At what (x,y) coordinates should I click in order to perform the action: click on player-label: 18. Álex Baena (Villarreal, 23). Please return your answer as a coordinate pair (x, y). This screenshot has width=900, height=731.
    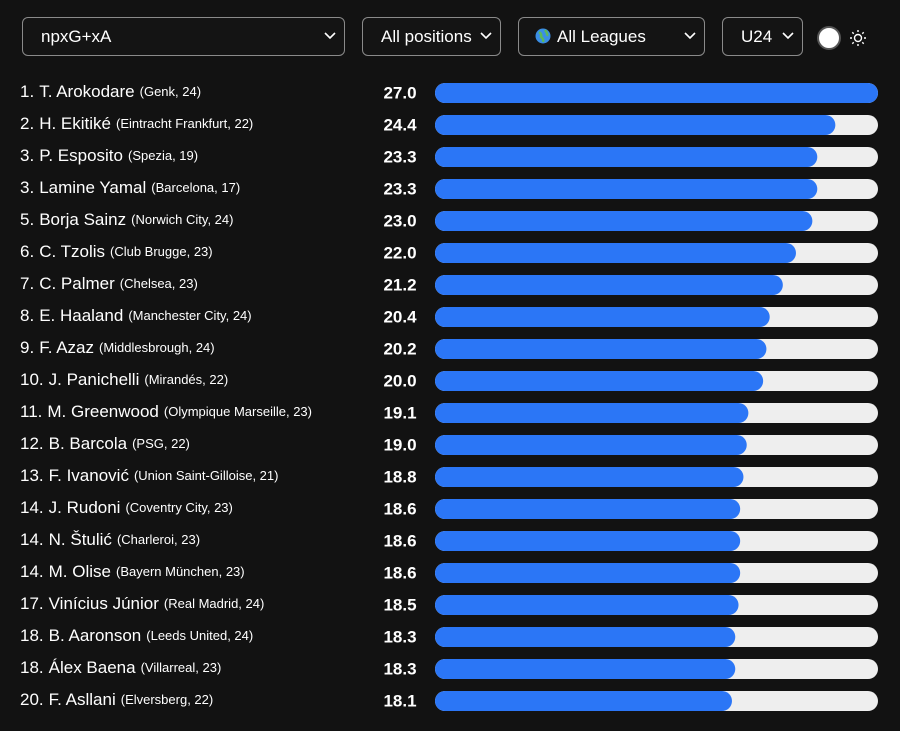
    Looking at the image, I should click on (120, 667).